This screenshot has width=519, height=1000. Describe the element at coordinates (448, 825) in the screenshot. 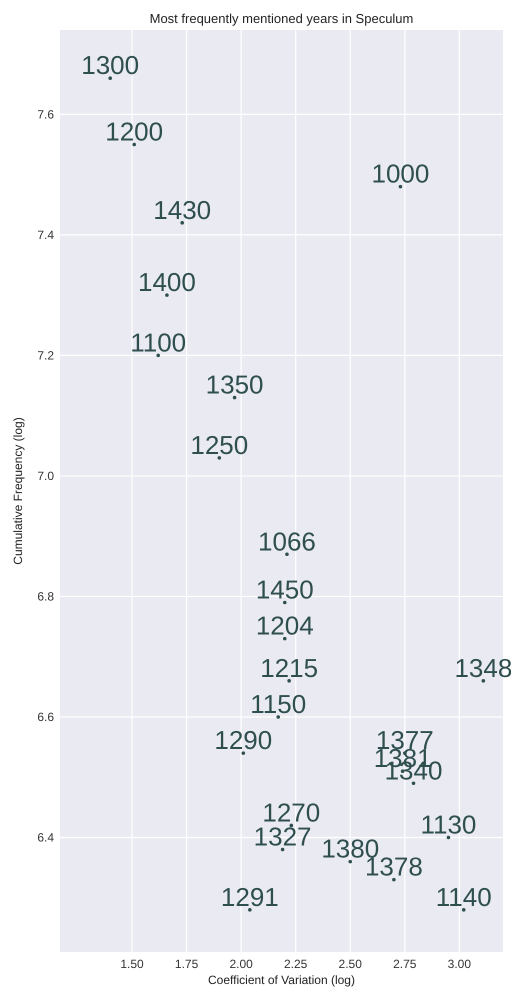

I see `annotation: 1130` at that location.